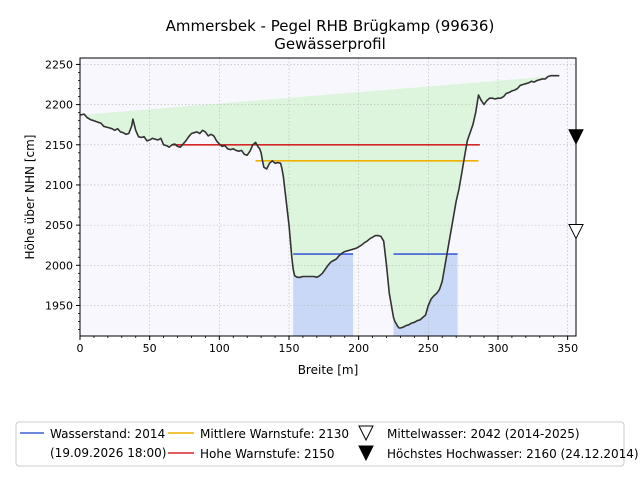  Describe the element at coordinates (330, 44) in the screenshot. I see `chart-subtitle: Gewässerprofil` at that location.